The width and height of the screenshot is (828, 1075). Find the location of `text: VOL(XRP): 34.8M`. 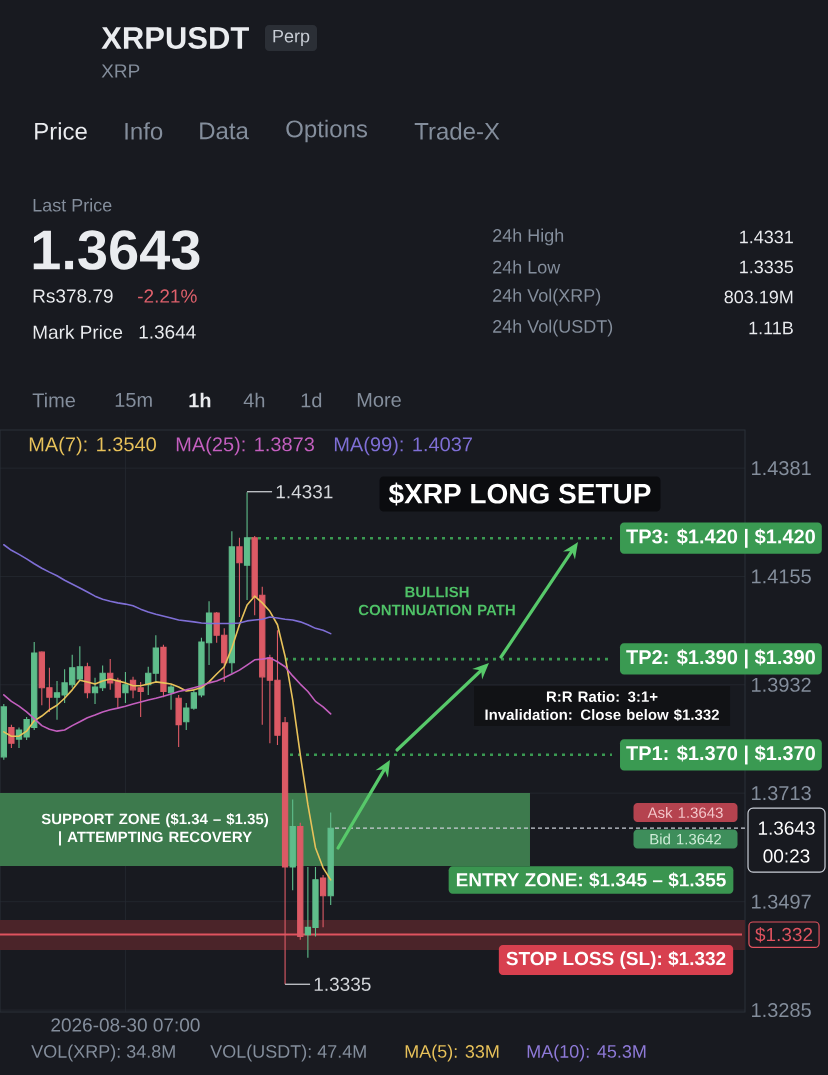

text: VOL(XRP): 34.8M is located at coordinates (103, 1053).